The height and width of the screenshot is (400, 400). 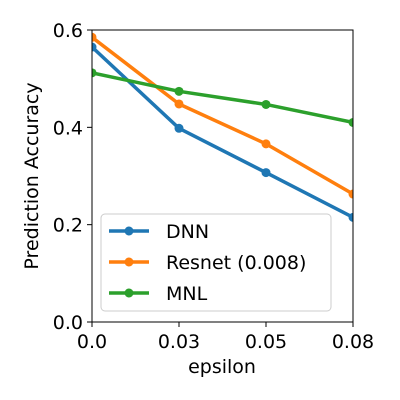 What do you see at coordinates (225, 337) in the screenshot?
I see `x-axis-ticks: 0.0 0.03 0.05 0.08` at bounding box center [225, 337].